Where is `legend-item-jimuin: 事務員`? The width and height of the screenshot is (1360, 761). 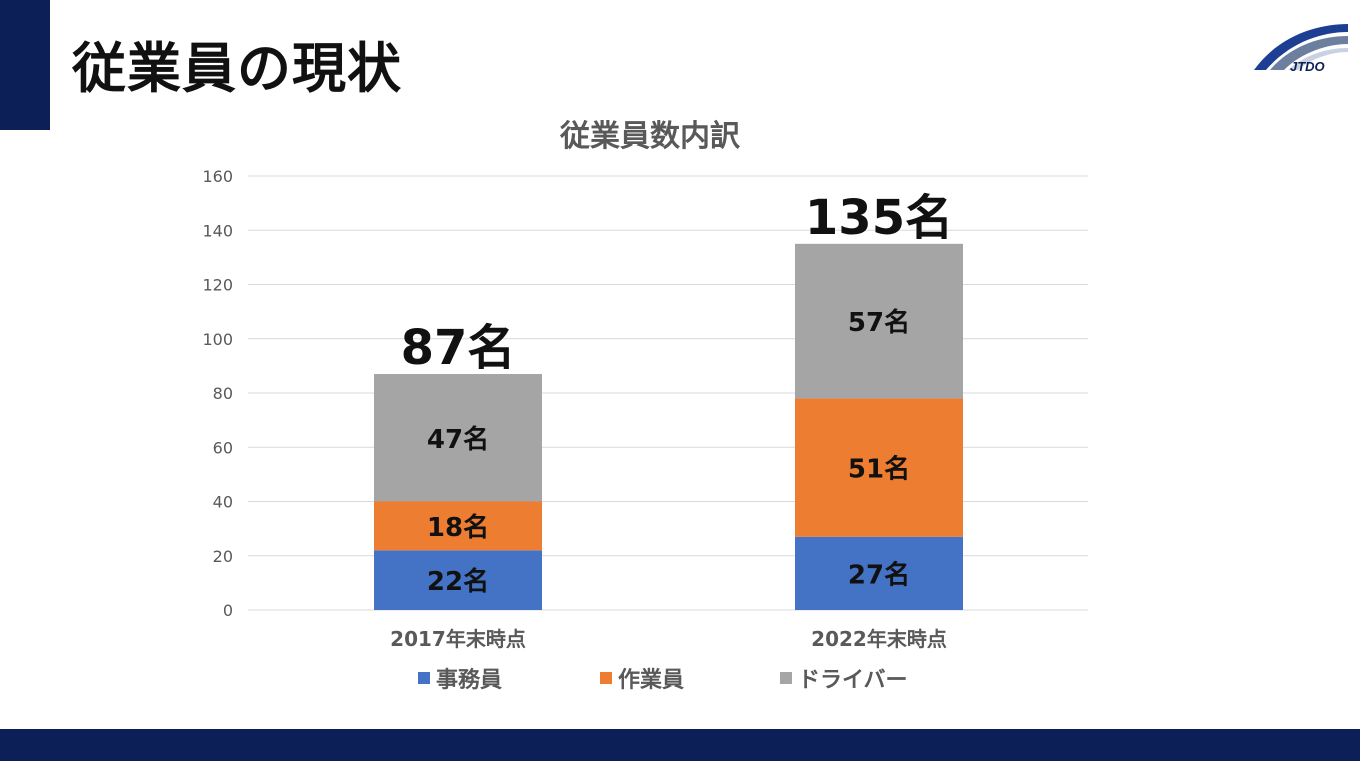
legend-item-jimuin: 事務員 is located at coordinates (460, 678).